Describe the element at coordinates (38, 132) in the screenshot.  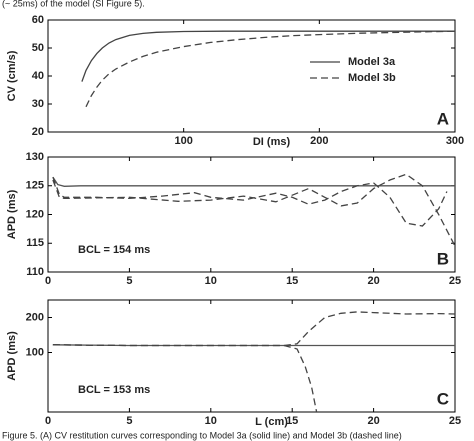
I see `y-tick-label: 20` at that location.